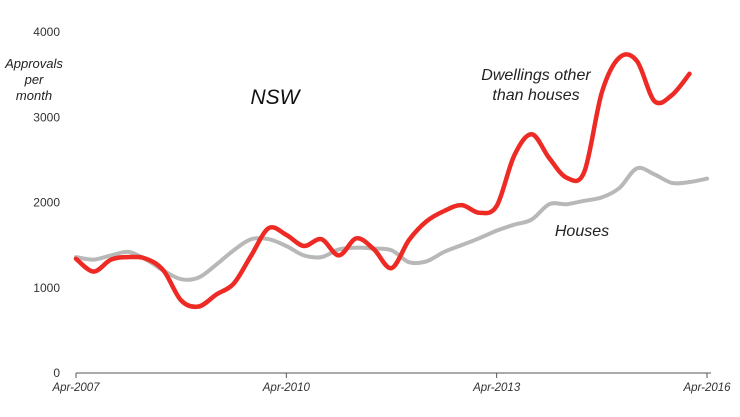  What do you see at coordinates (34, 79) in the screenshot?
I see `y-axis-label-line: per` at bounding box center [34, 79].